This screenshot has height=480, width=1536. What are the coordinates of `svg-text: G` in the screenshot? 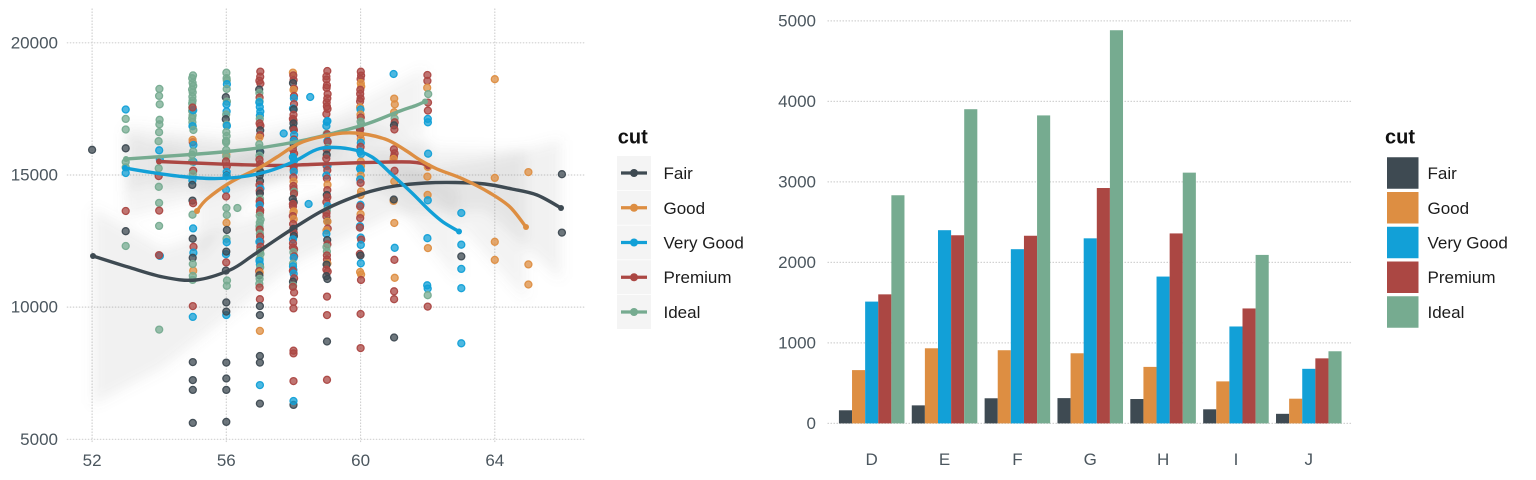 It's located at (1090, 459).